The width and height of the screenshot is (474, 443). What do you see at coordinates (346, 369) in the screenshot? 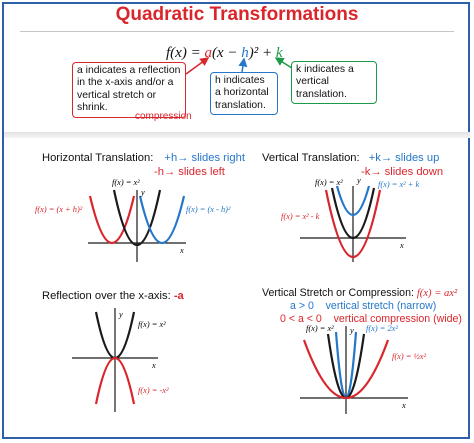
I see `s-curve-compress` at bounding box center [346, 369].